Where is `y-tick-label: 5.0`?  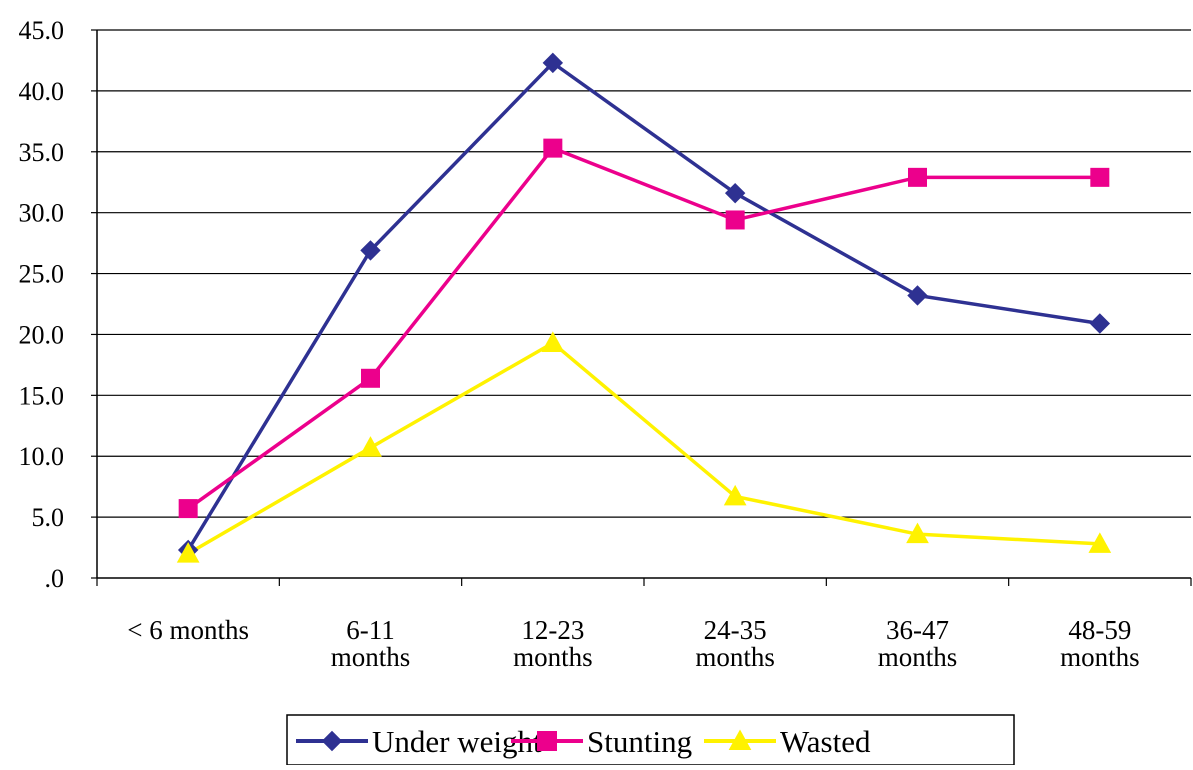
y-tick-label: 5.0 is located at coordinates (48, 517).